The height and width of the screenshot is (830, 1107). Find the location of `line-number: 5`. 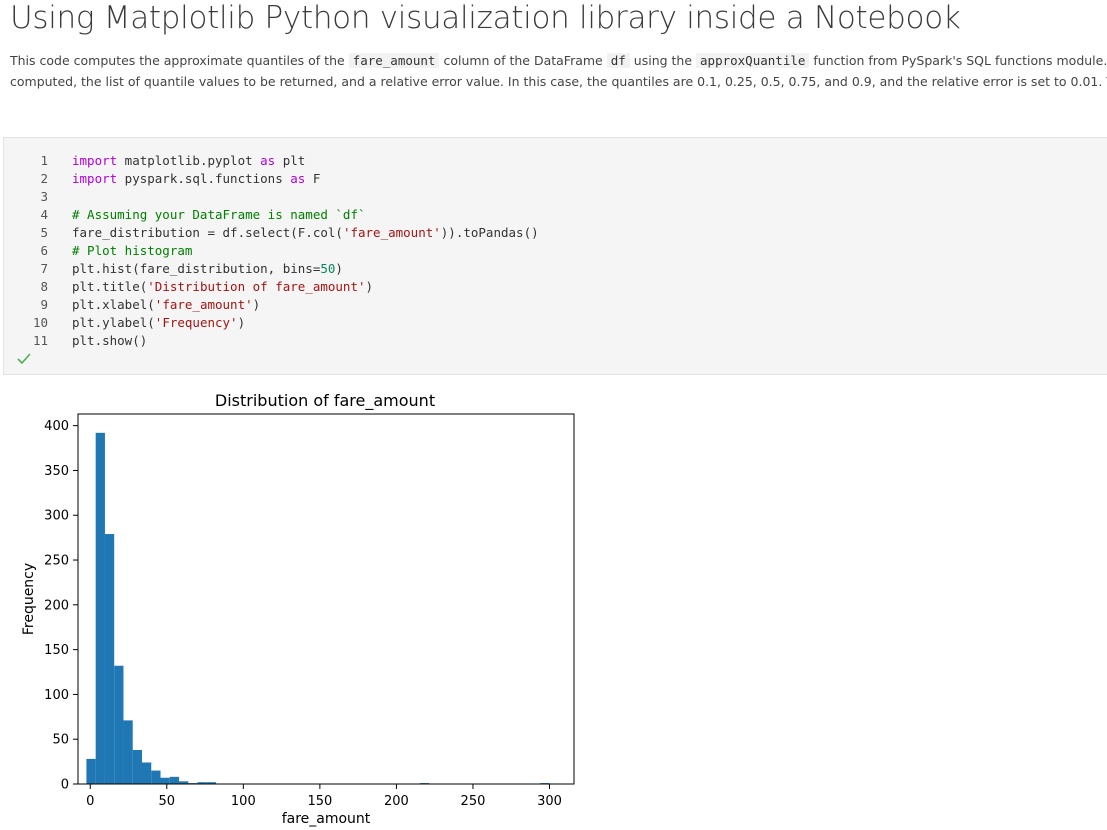

line-number: 5 is located at coordinates (44, 232).